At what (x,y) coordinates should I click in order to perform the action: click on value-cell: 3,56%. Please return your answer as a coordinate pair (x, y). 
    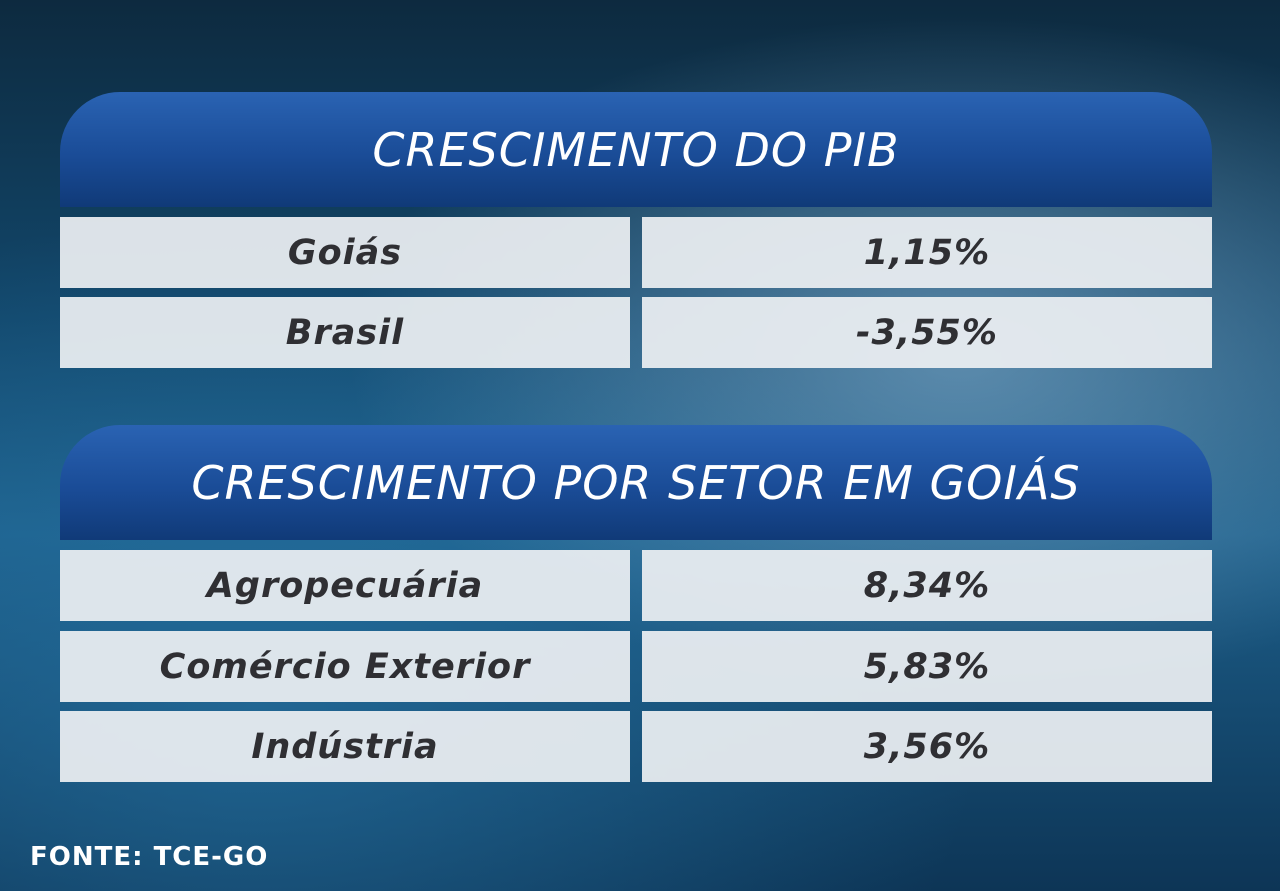
    Looking at the image, I should click on (927, 746).